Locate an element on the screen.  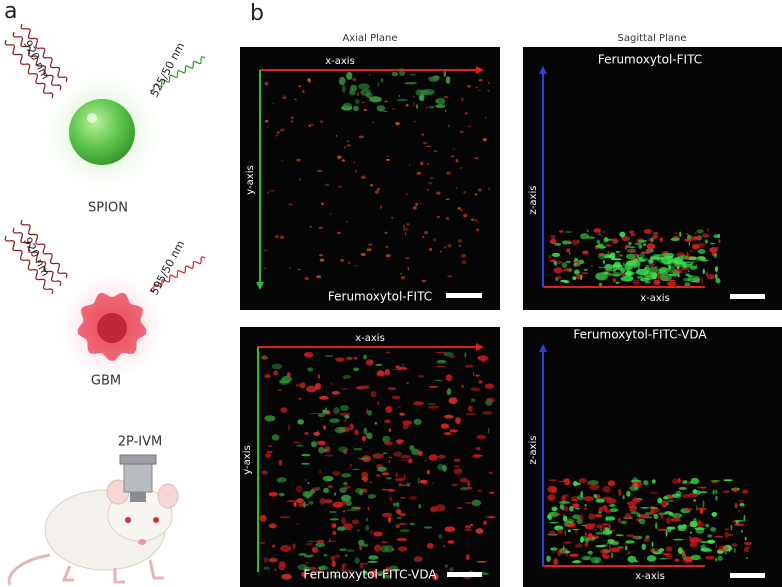
image-title: Ferumoxytol-FITC-VDA is located at coordinates (640, 335).